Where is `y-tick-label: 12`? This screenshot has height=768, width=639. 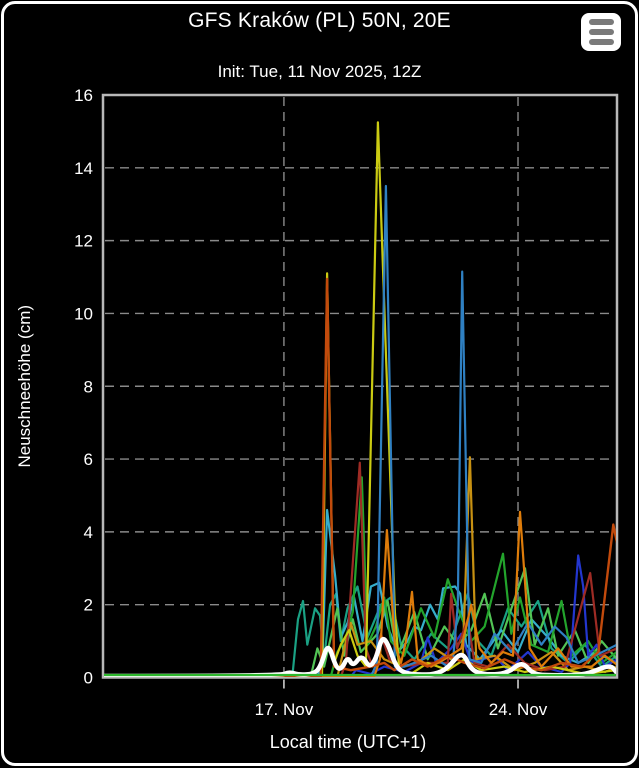
y-tick-label: 12 is located at coordinates (83, 241).